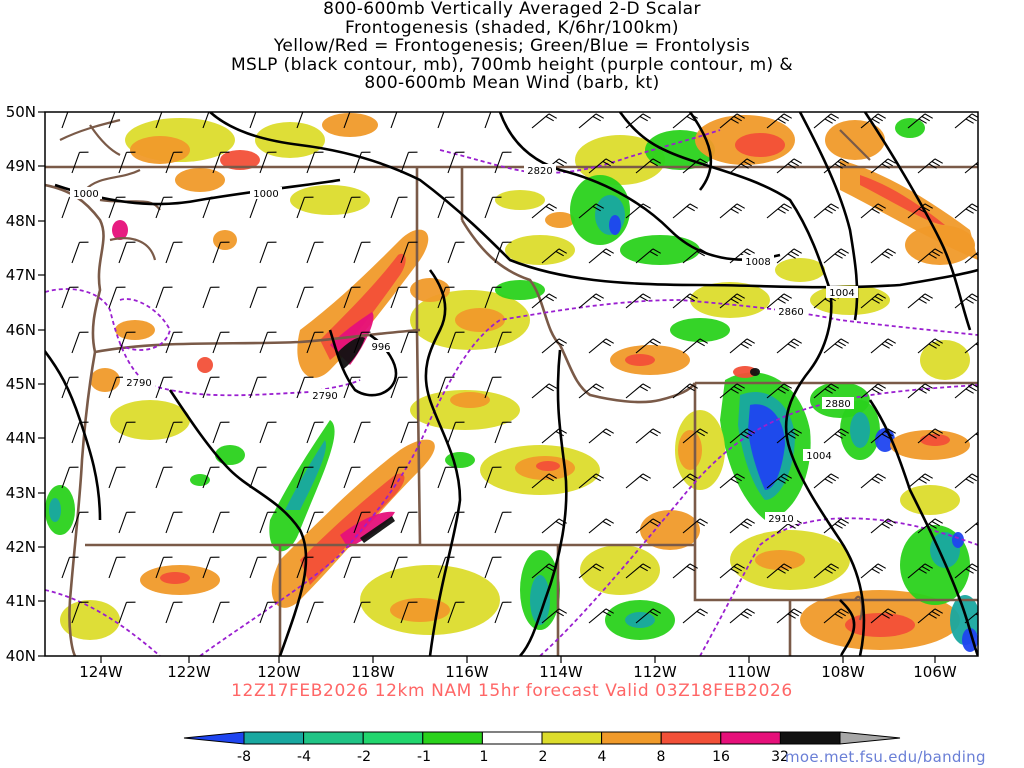 The height and width of the screenshot is (768, 1024). I want to click on height-label: 2790, so click(325, 395).